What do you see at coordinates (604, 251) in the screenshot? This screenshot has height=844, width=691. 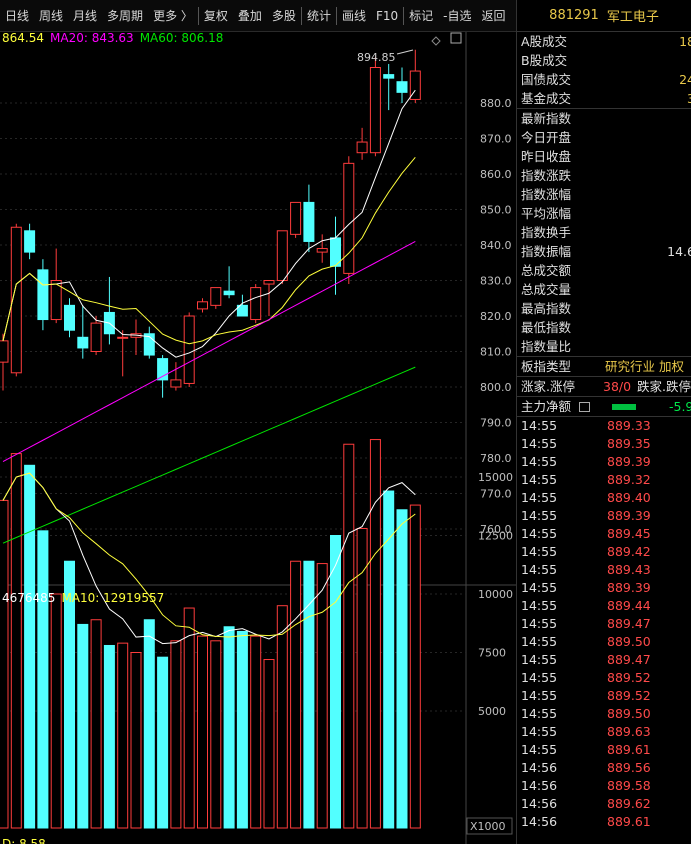 I see `stat-row: 指数振幅 14.6` at bounding box center [604, 251].